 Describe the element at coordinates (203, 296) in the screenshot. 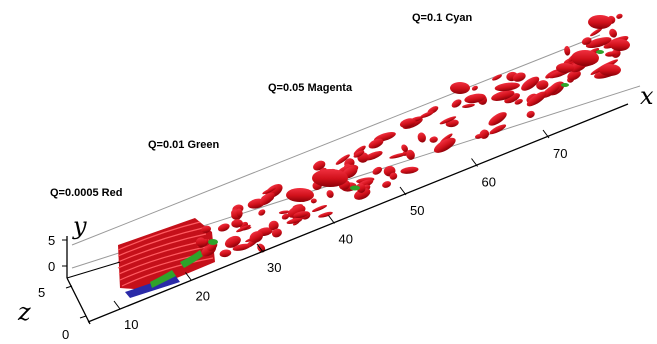

I see `x-tick-label: 20` at that location.